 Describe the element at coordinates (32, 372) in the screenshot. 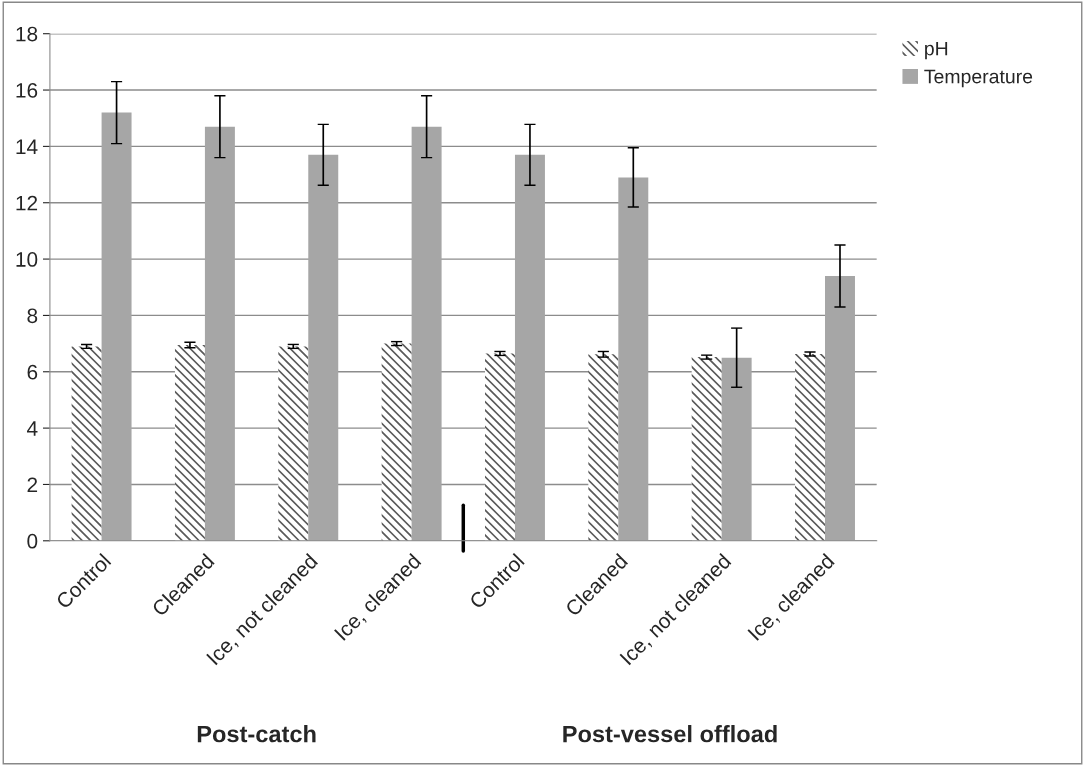

I see `y-tick-label: 6` at that location.